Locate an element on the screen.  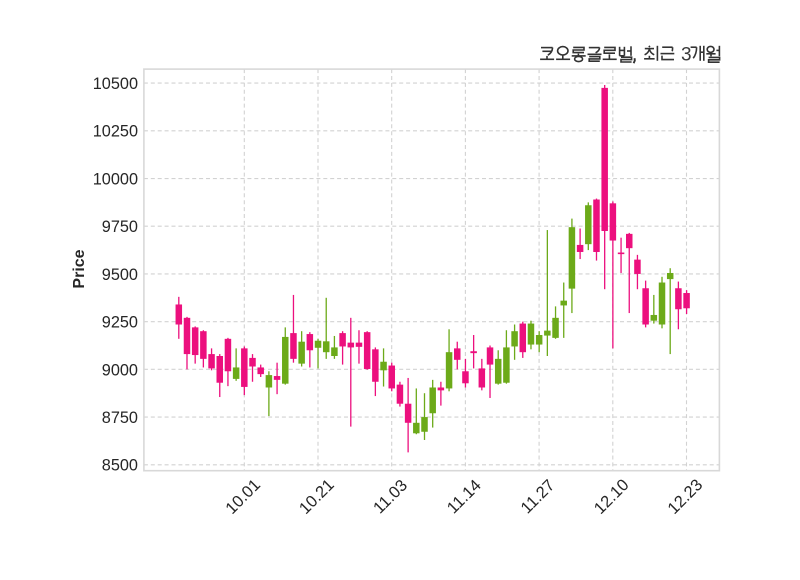
svg-text: 9250 is located at coordinates (120, 323).